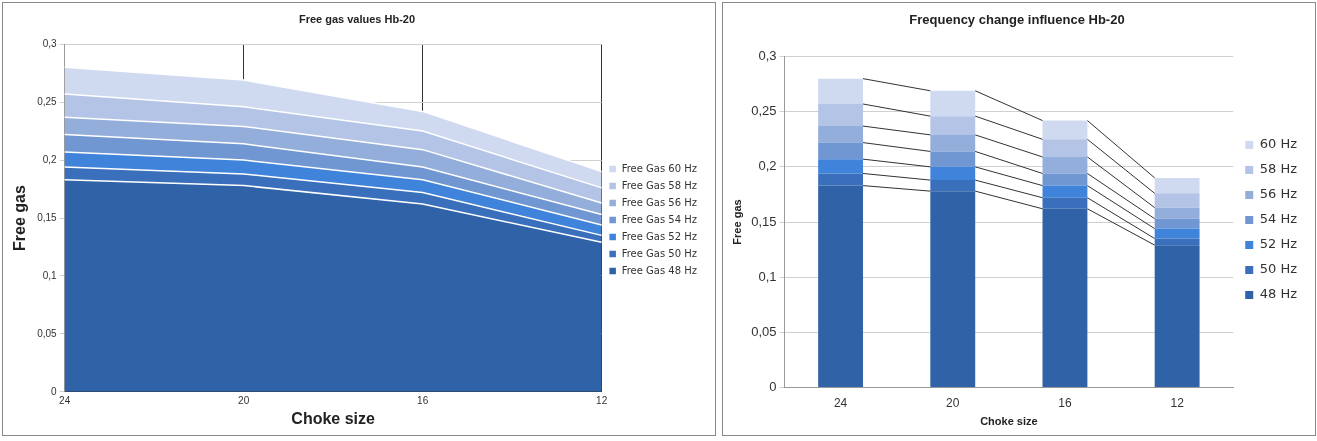 The height and width of the screenshot is (441, 1317). Describe the element at coordinates (1278, 194) in the screenshot. I see `legend-label: 56 Hz` at that location.